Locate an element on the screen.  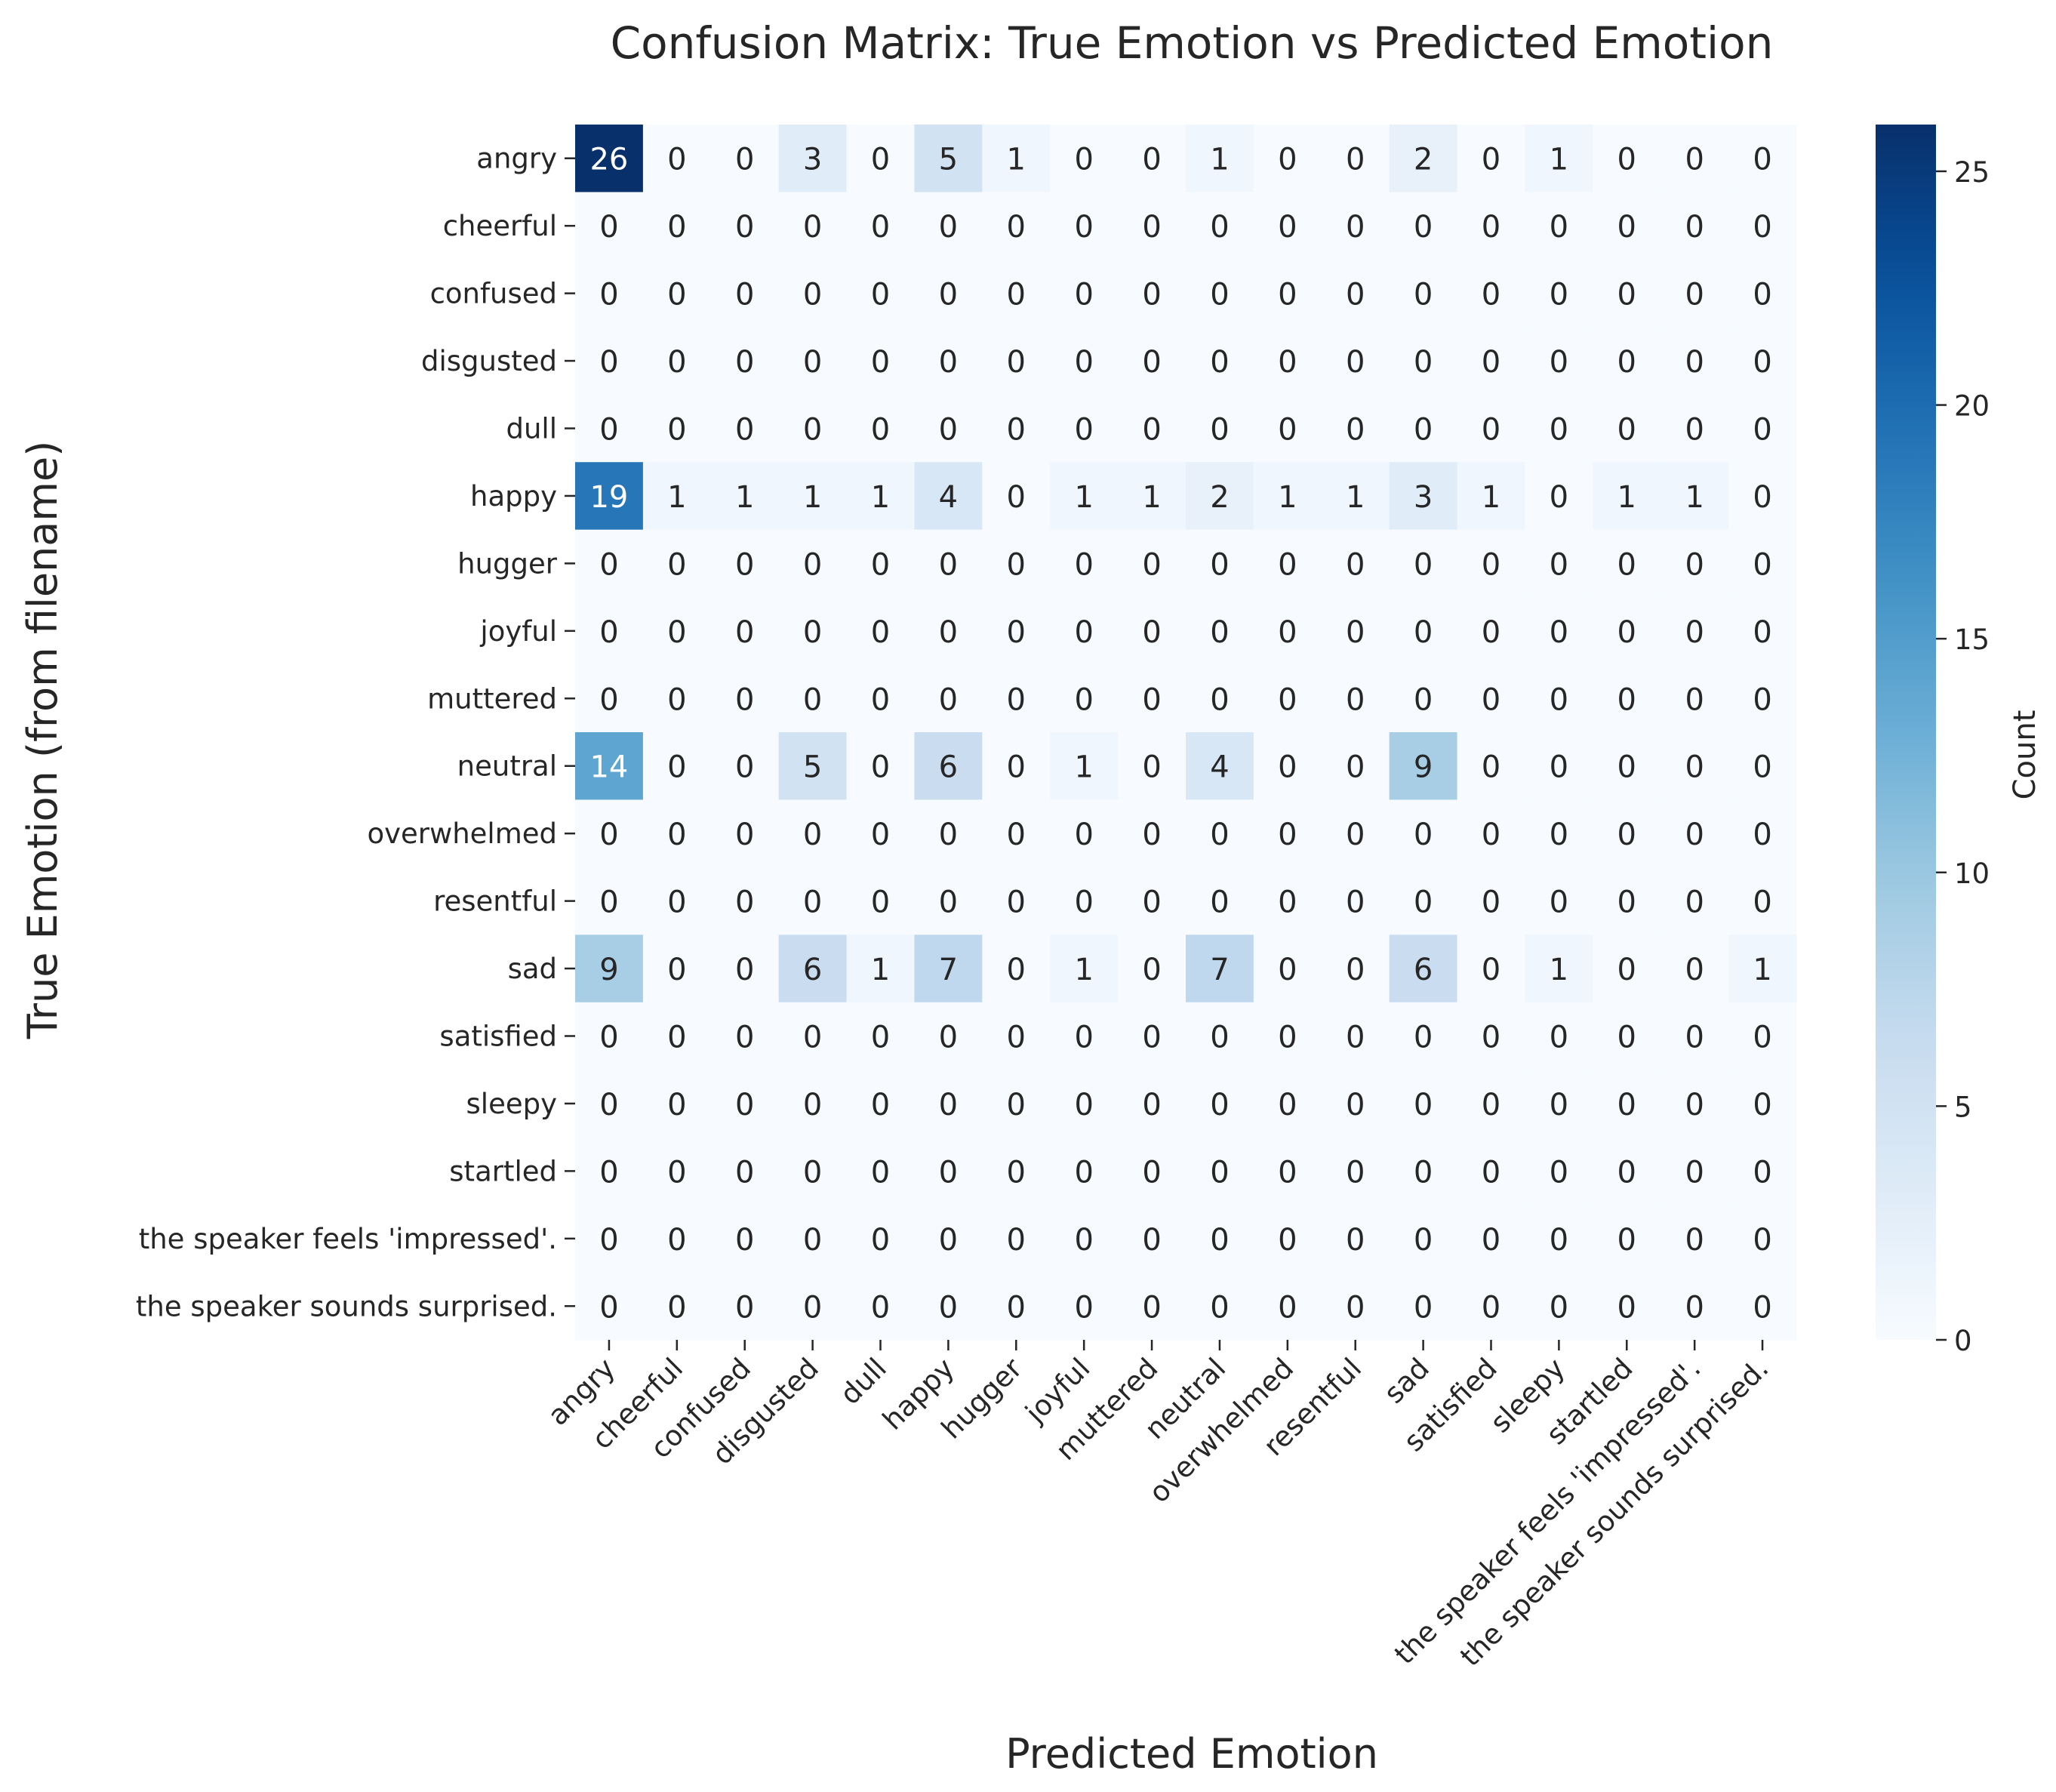
y-tick-label: overwhelmed is located at coordinates (462, 833).